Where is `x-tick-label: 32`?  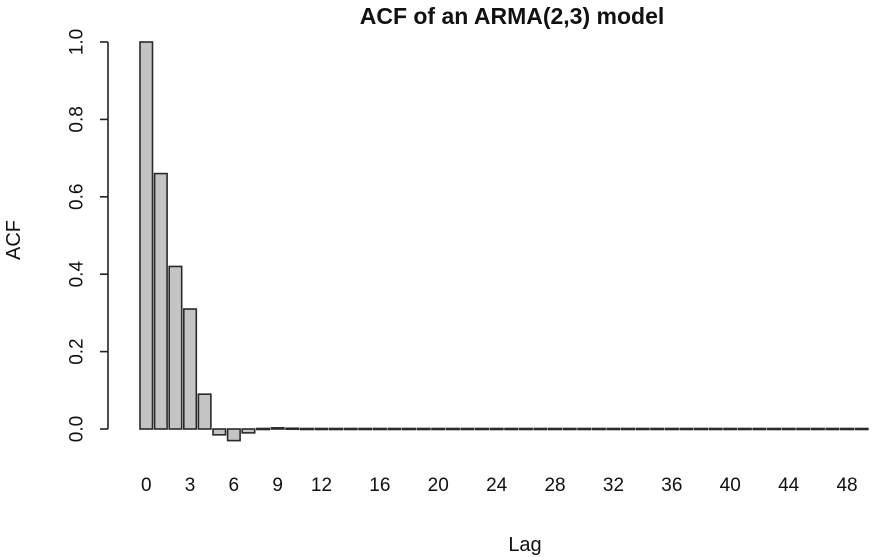
x-tick-label: 32 is located at coordinates (613, 485).